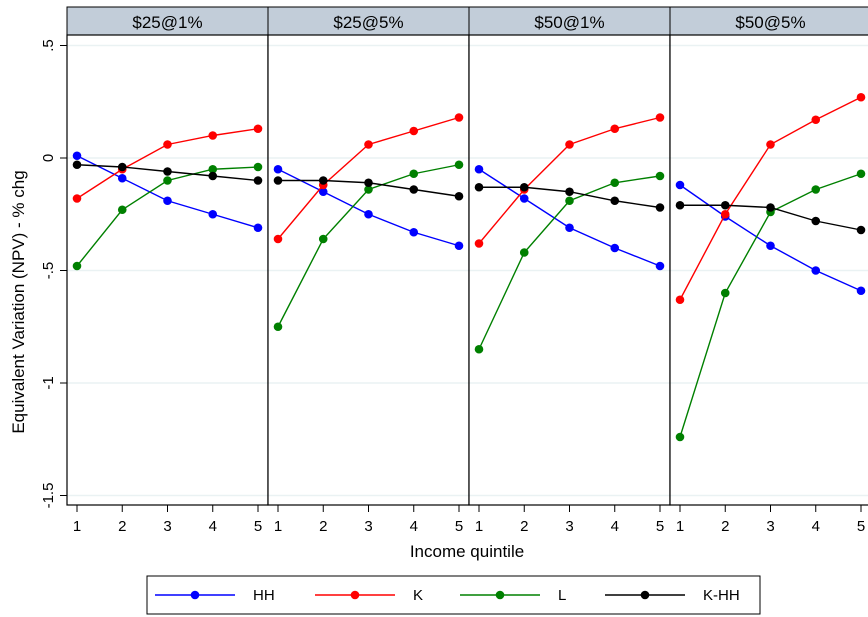 The height and width of the screenshot is (617, 868). Describe the element at coordinates (562, 595) in the screenshot. I see `legend-label: L` at that location.